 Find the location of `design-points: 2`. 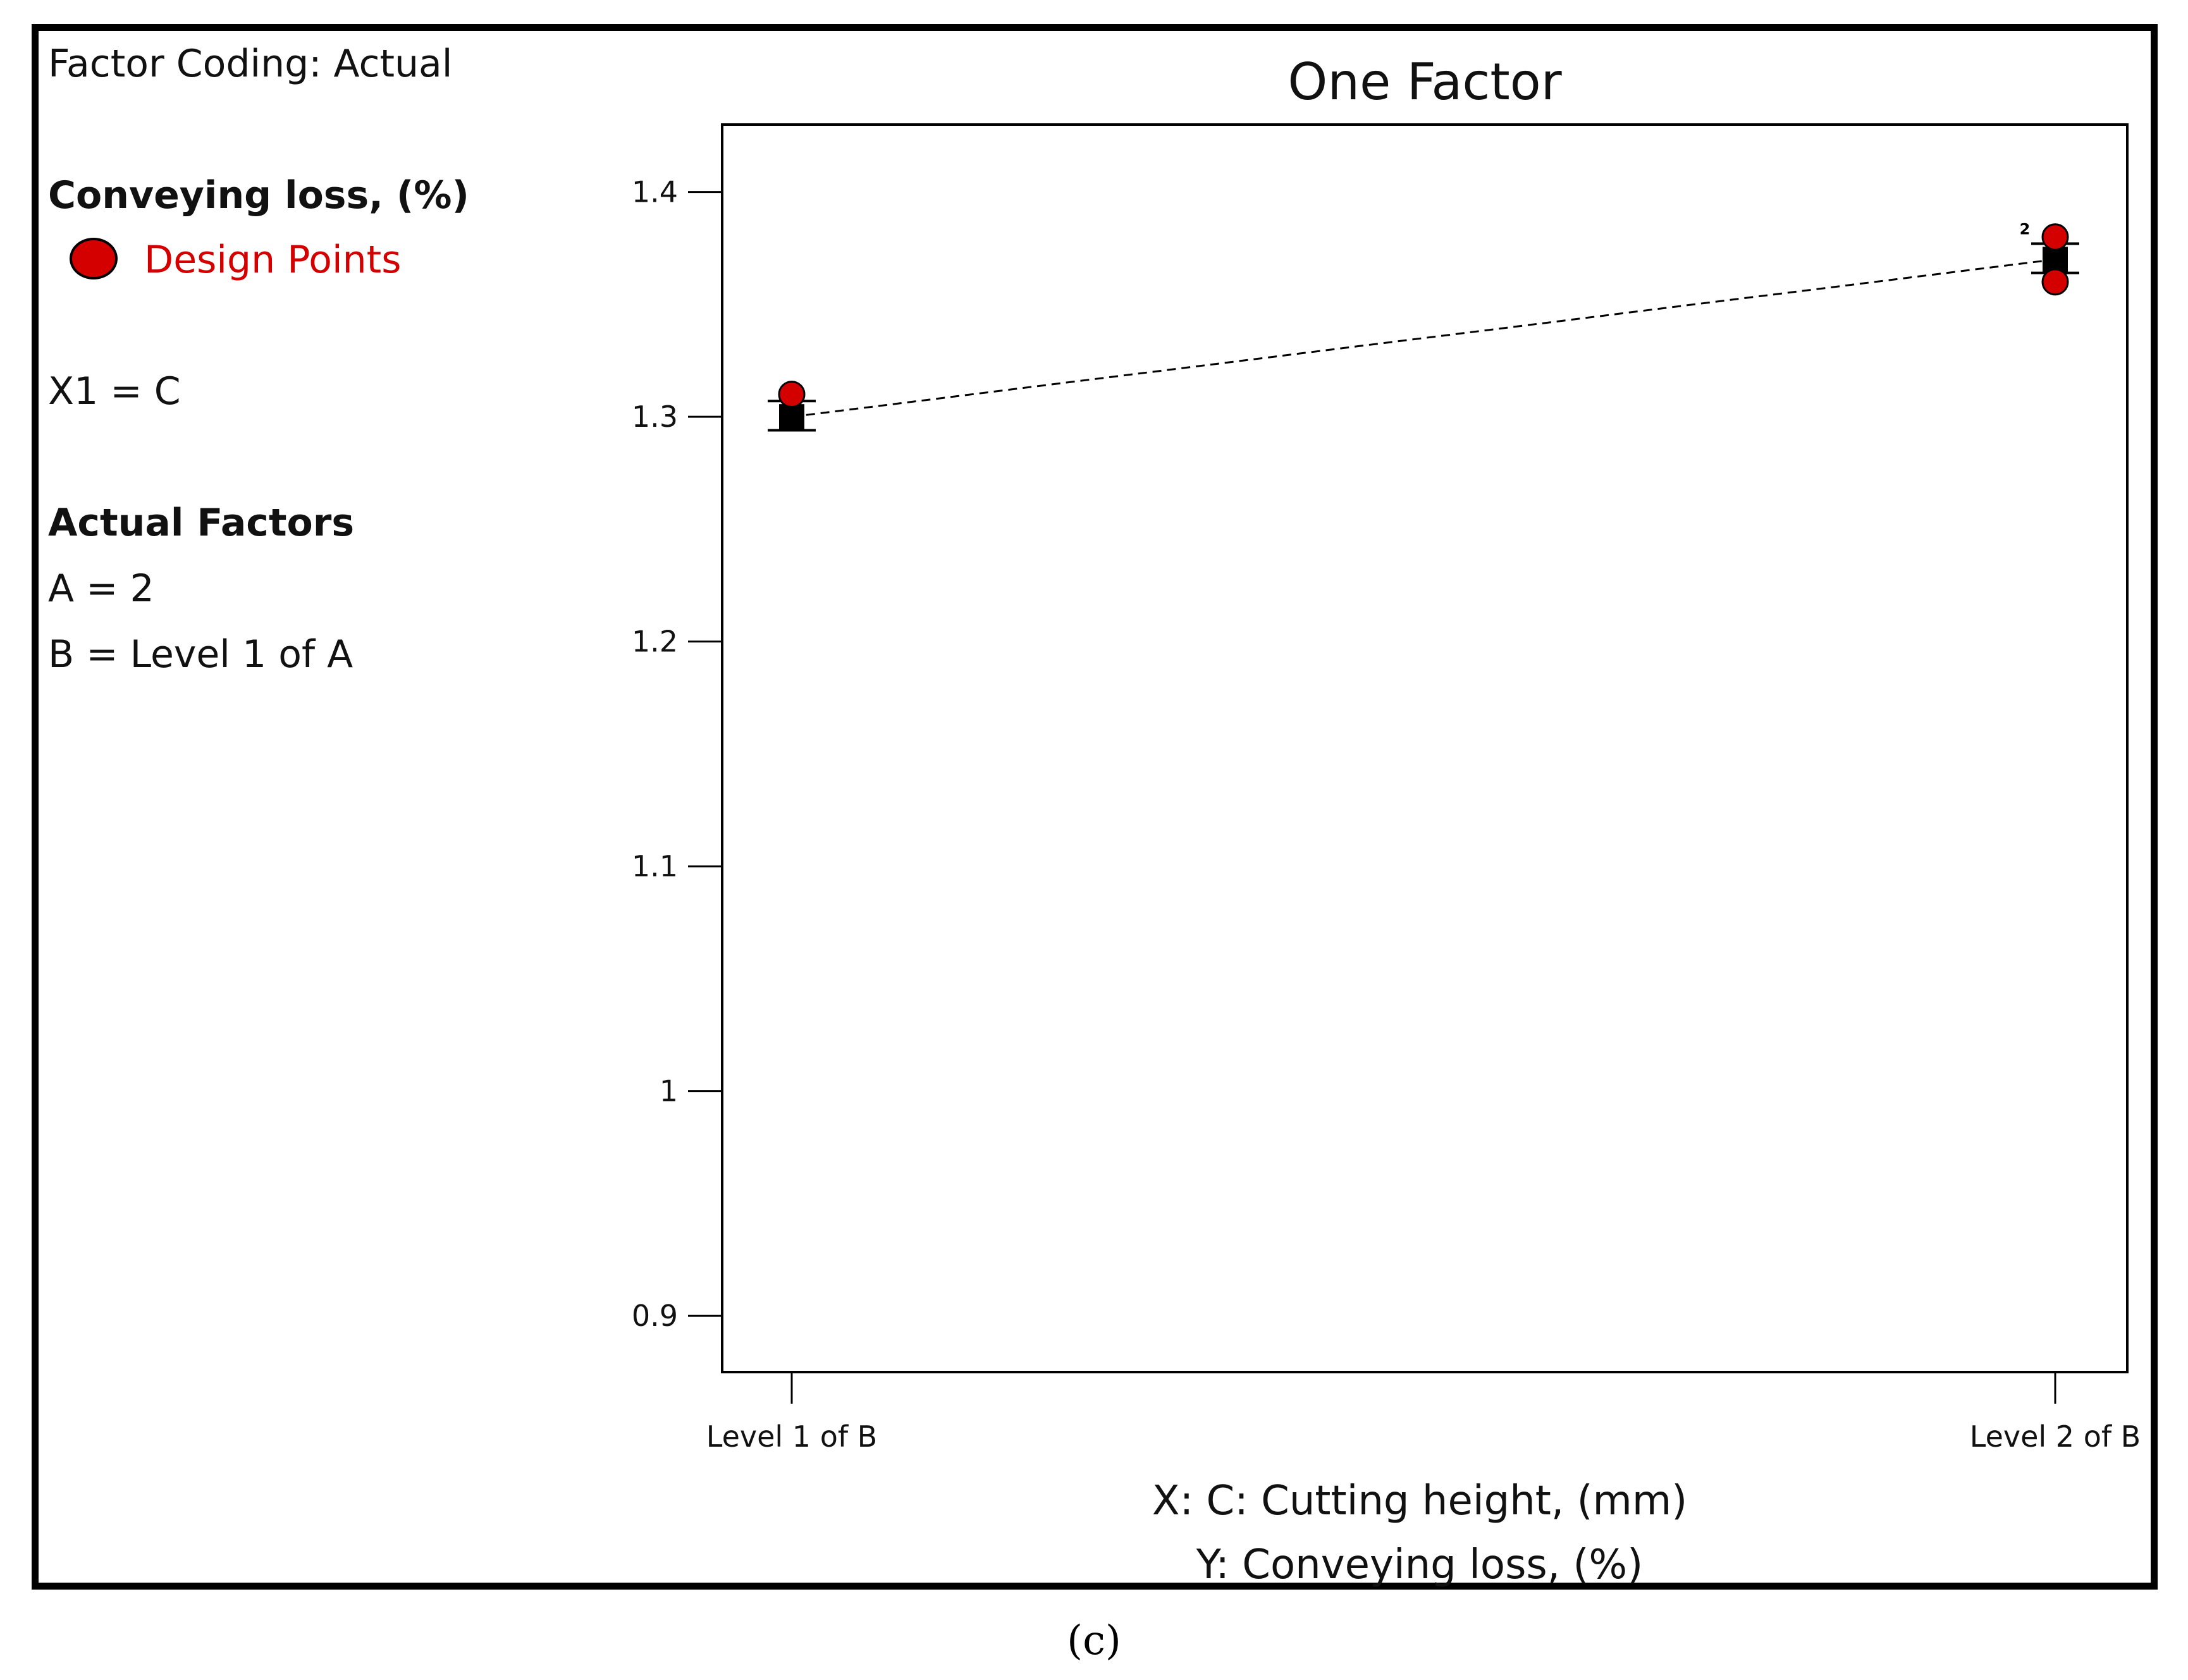

design-points: 2 is located at coordinates (1423, 314).